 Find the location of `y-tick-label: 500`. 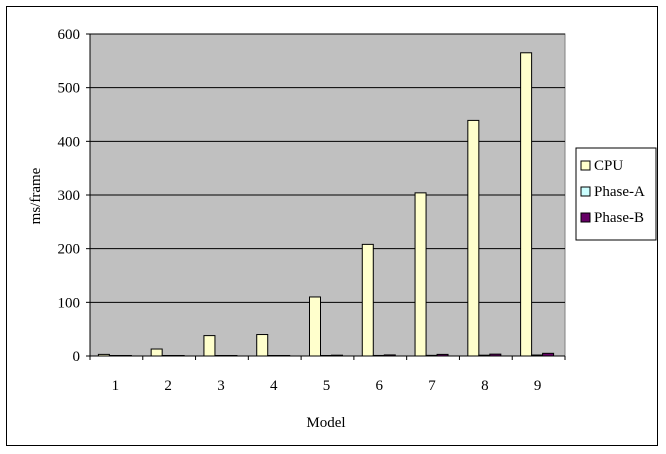

y-tick-label: 500 is located at coordinates (69, 89).